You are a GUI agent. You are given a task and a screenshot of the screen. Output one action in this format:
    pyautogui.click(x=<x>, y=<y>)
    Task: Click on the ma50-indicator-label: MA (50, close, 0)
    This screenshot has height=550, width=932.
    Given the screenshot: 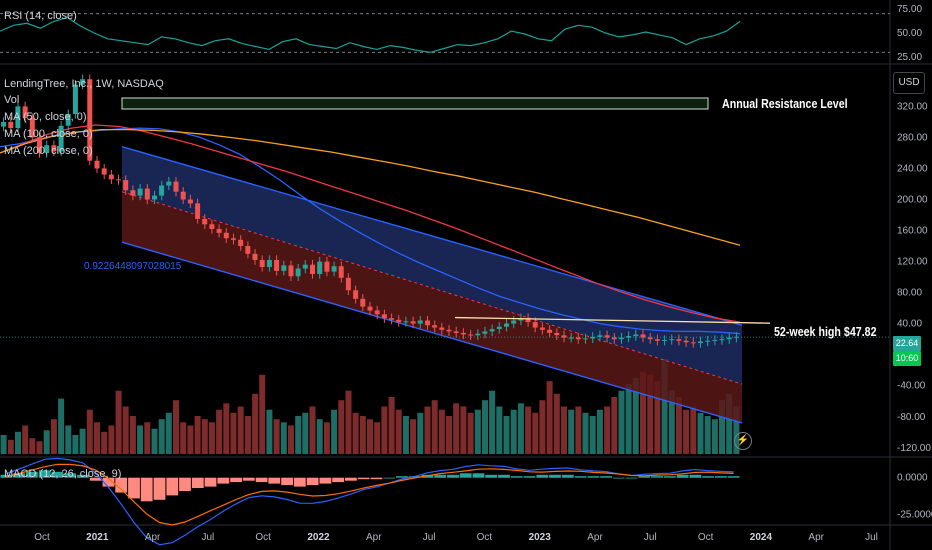 What is the action you would take?
    pyautogui.click(x=45, y=117)
    